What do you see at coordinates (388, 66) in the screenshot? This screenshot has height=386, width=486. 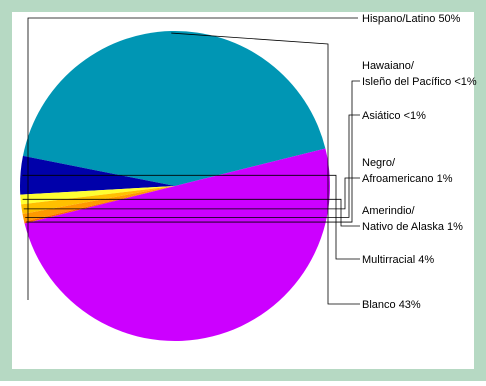 I see `slice-label: Hawaiano/` at bounding box center [388, 66].